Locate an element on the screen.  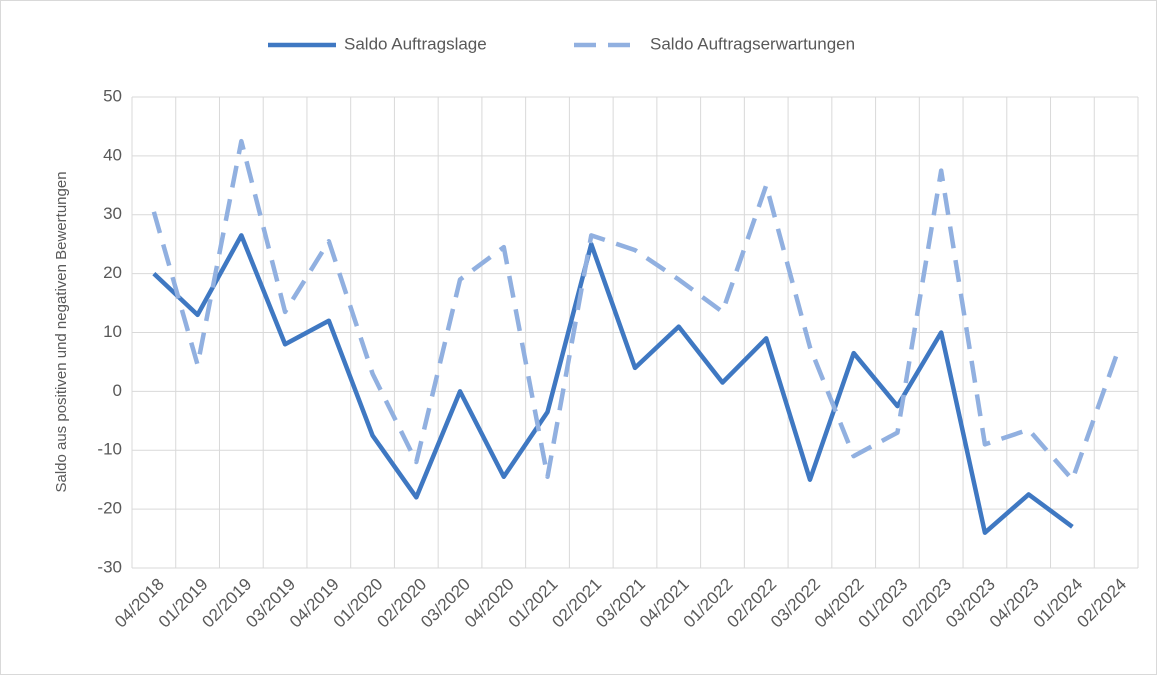
y-tick-label: 30 is located at coordinates (112, 213).